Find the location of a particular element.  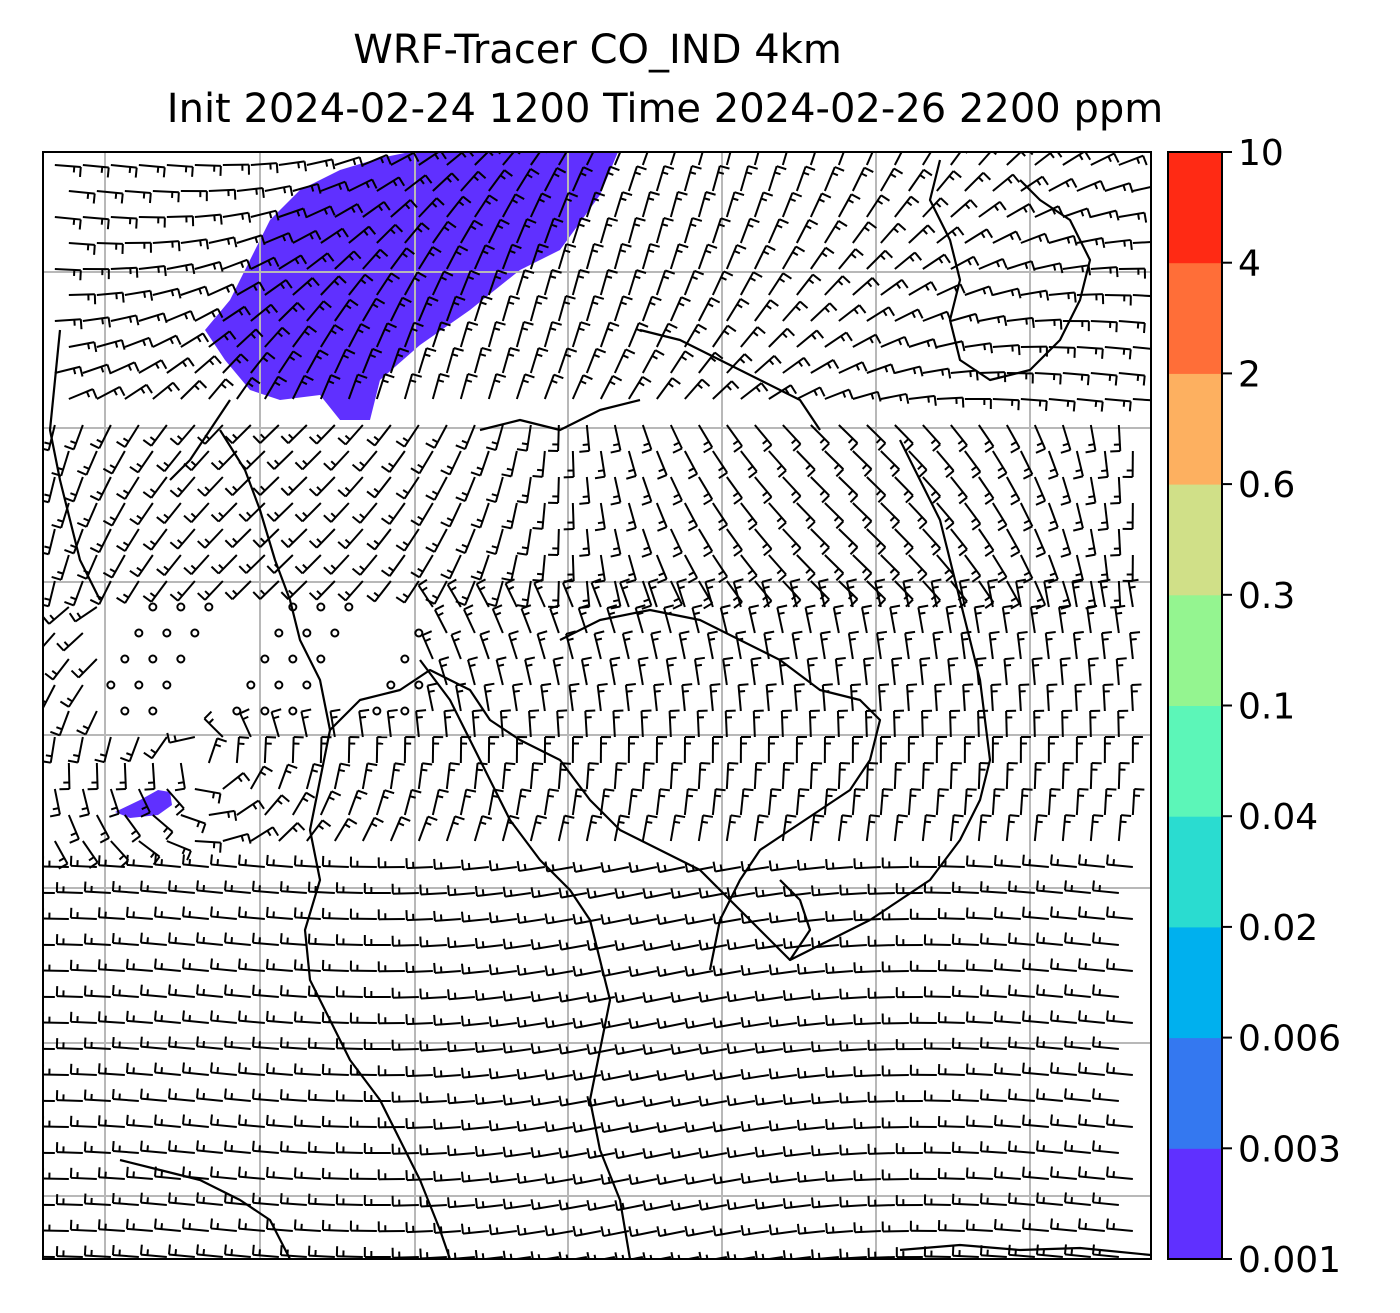

wind-calm-marker is located at coordinates (293, 607).